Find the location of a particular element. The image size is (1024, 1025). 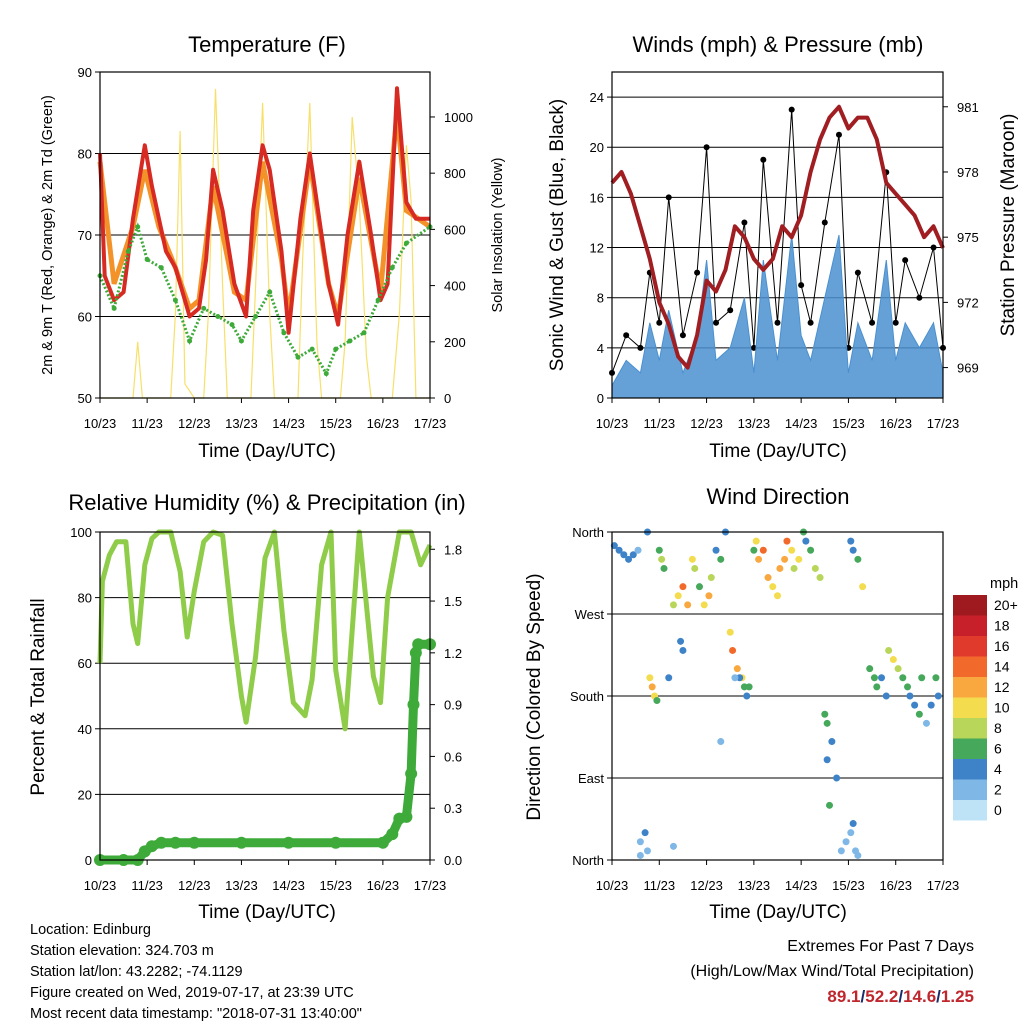

humidity-xtick-label: 16/23 is located at coordinates (383, 885).